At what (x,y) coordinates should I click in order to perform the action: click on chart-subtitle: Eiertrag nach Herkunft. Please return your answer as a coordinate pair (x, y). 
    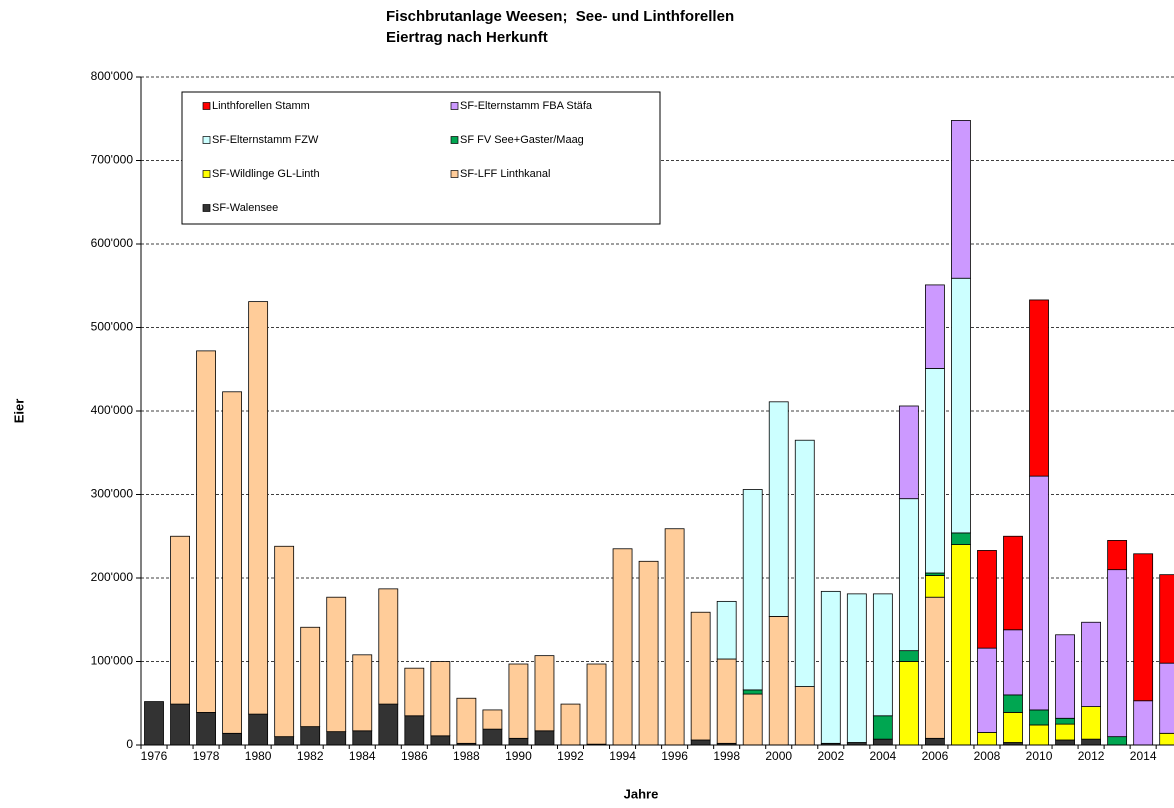
    Looking at the image, I should click on (467, 37).